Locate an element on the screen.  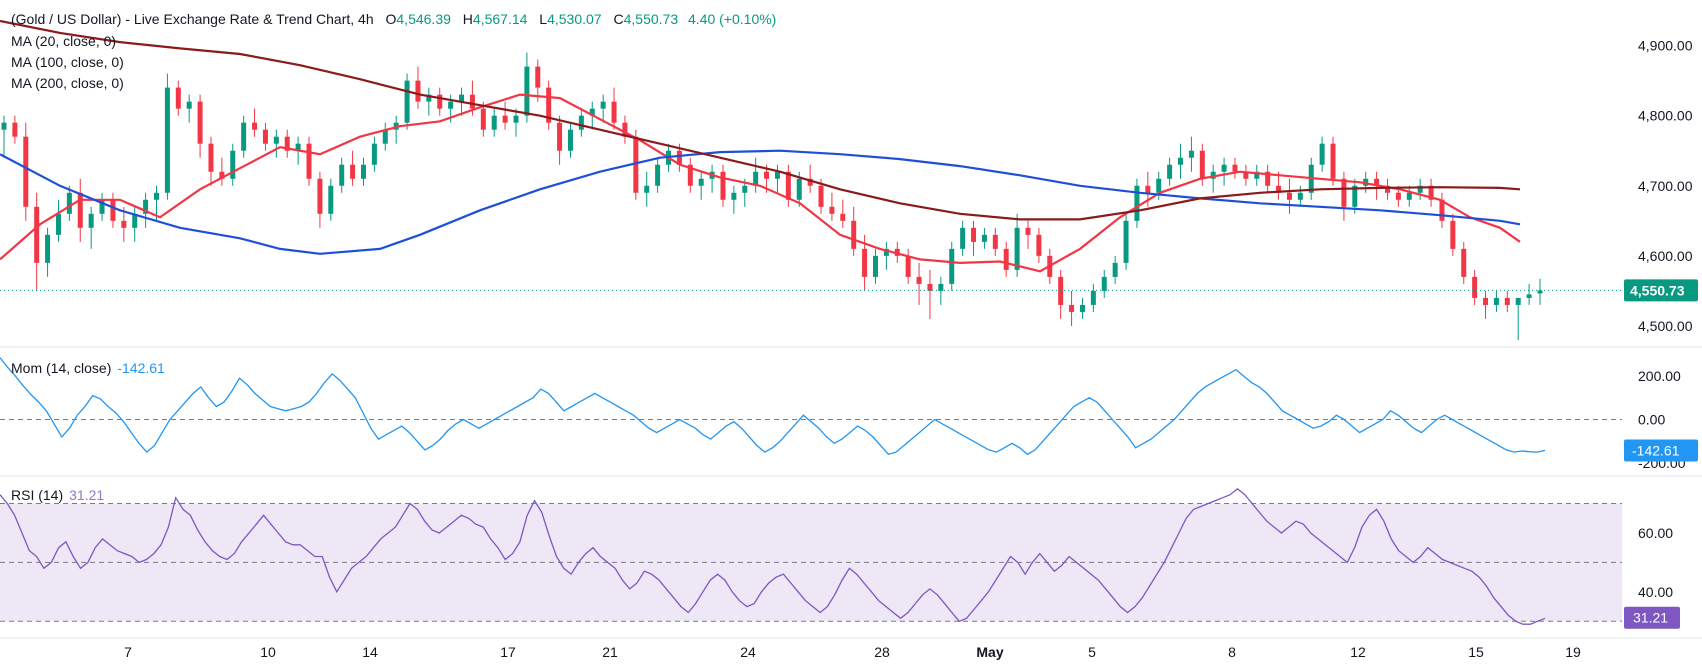
price-tick-label: 4,800.00 is located at coordinates (1665, 116).